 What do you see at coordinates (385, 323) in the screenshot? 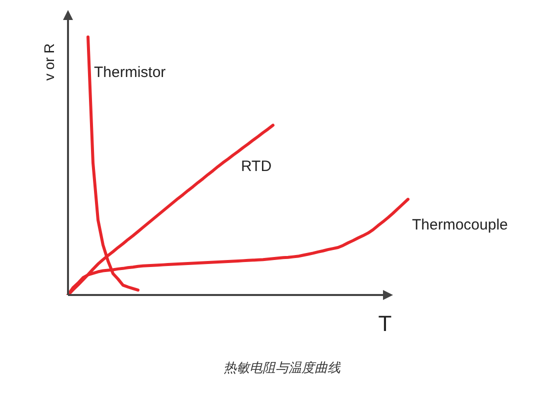
I see `x-axis-title: T` at bounding box center [385, 323].